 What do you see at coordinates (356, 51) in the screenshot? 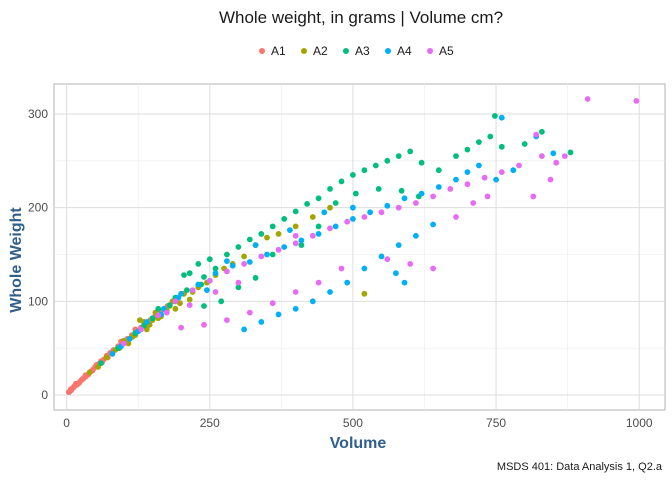
I see `legend: A1 A2 A3 A4 A5` at bounding box center [356, 51].